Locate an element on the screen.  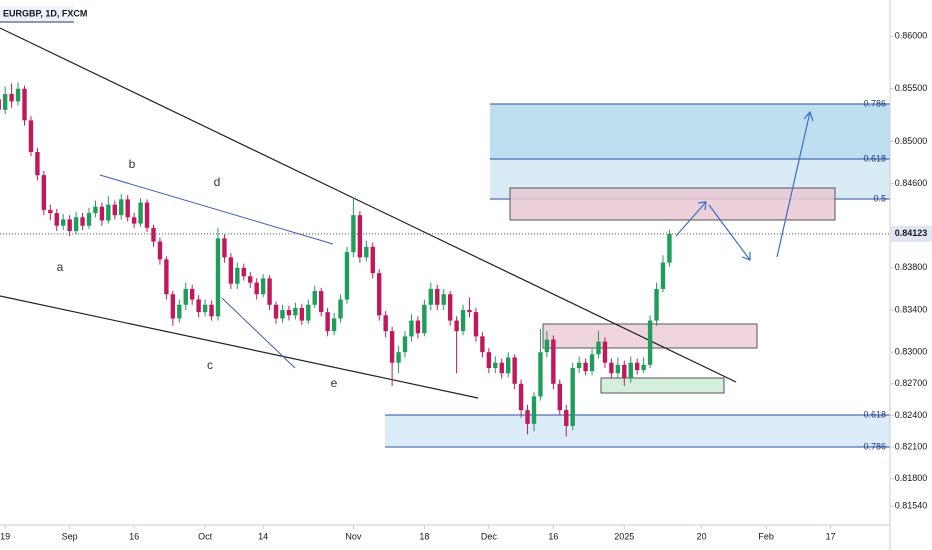
y-tick-label: 0.85500 is located at coordinates (911, 88).